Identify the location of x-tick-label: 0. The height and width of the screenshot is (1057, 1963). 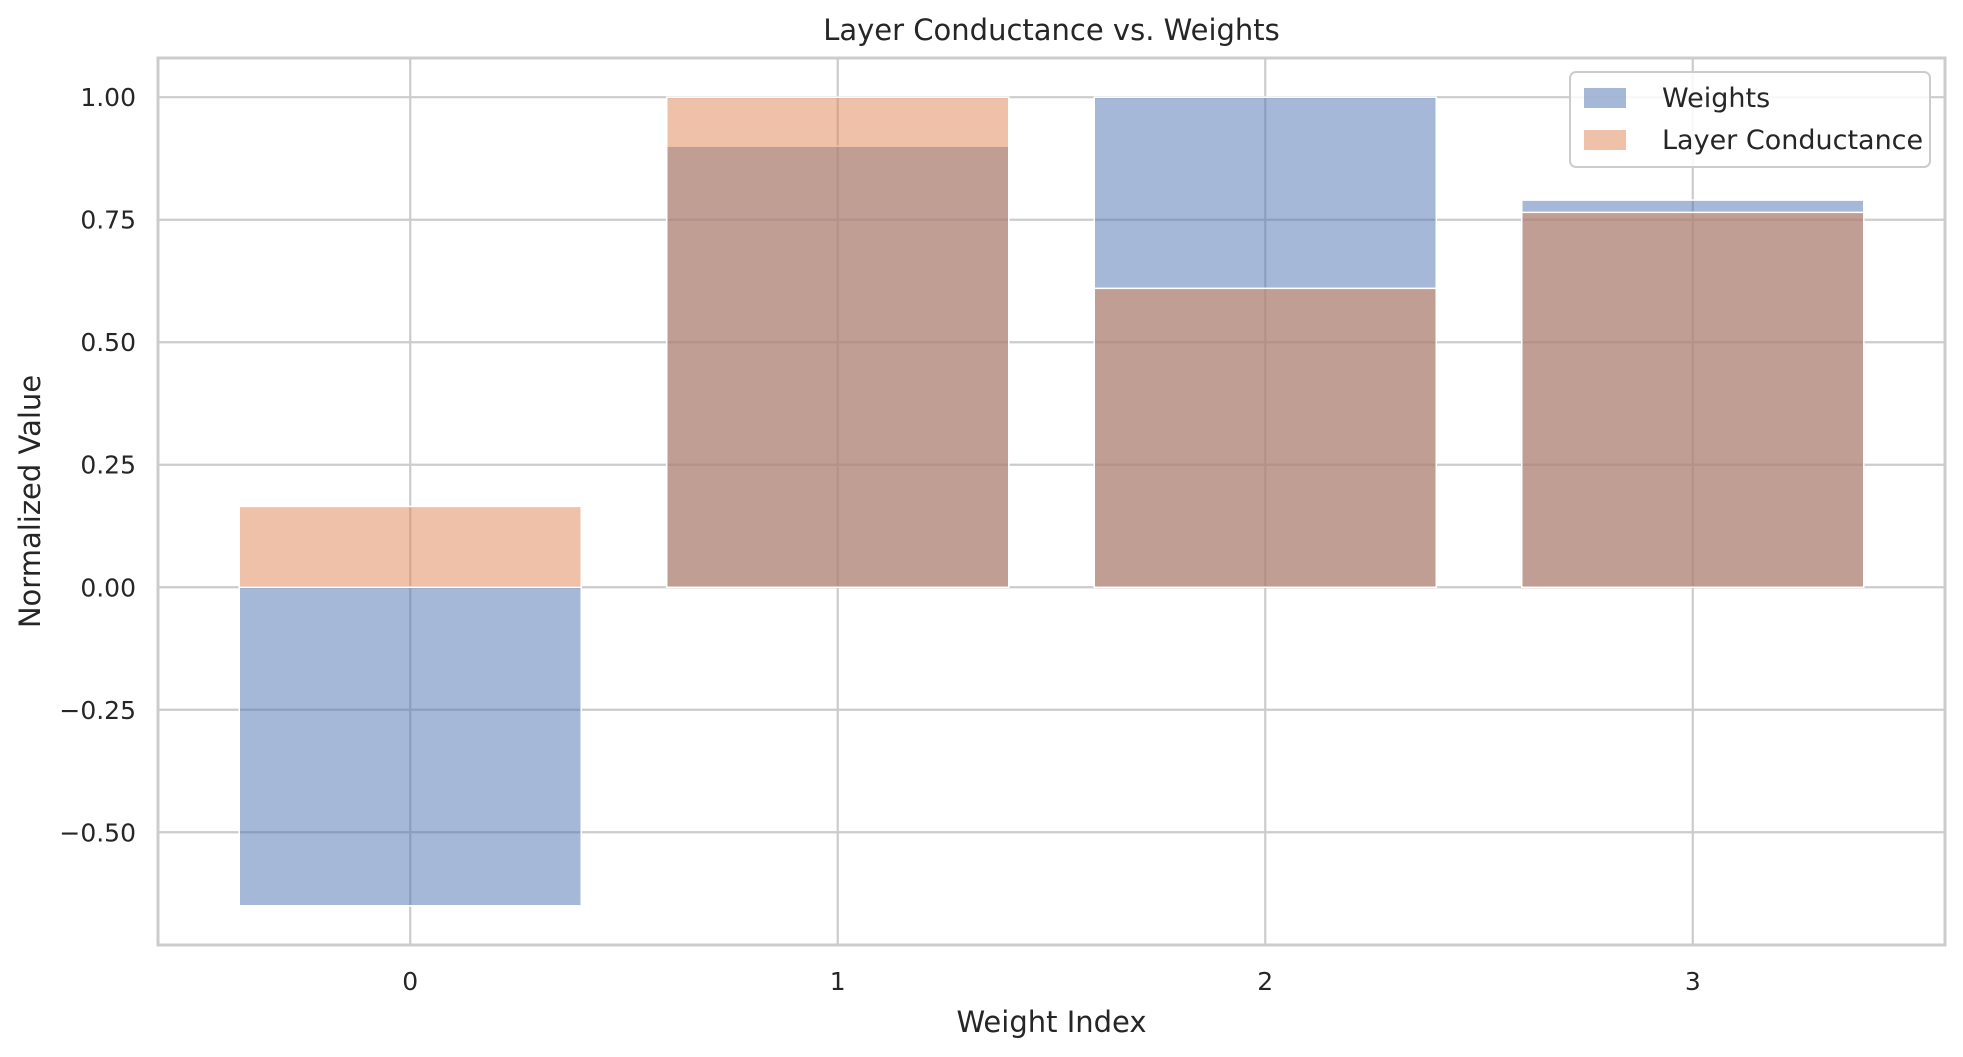
(410, 981).